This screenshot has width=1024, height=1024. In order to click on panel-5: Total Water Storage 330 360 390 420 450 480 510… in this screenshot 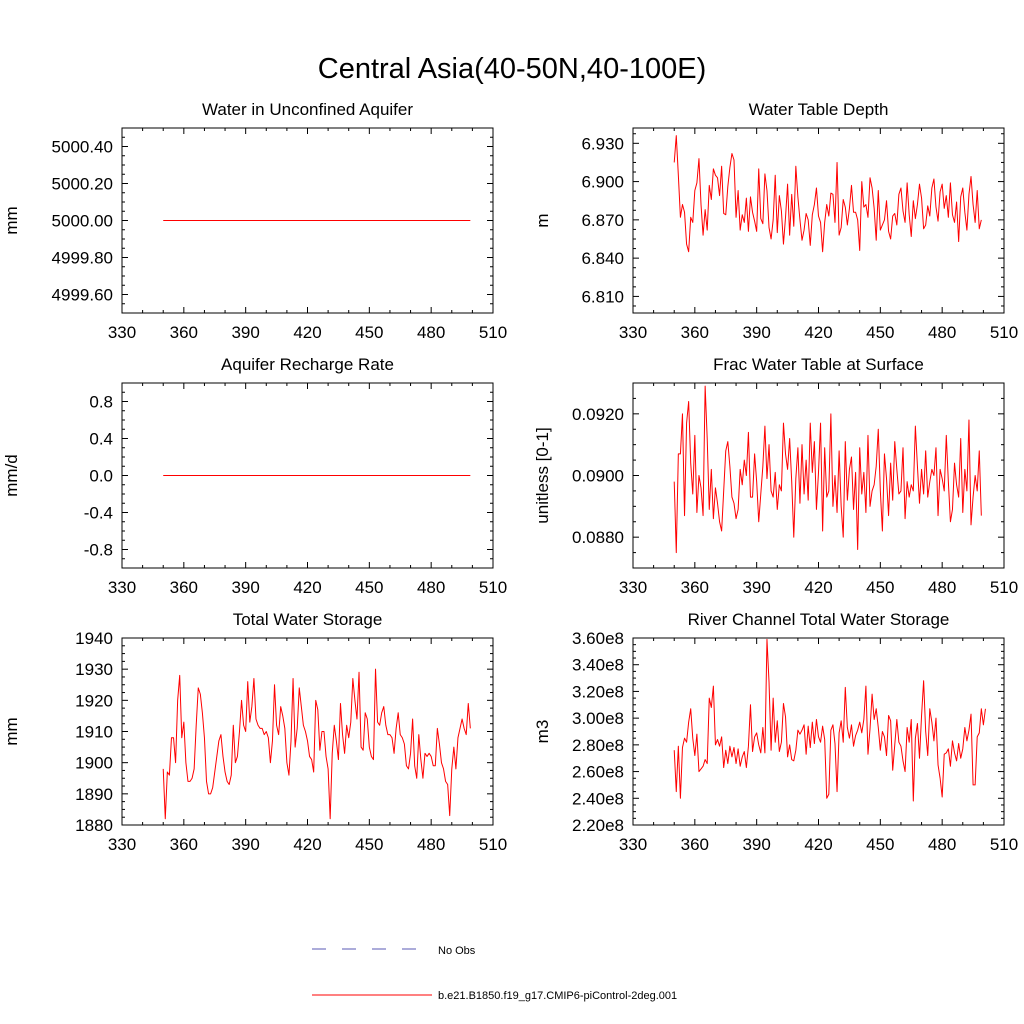, I will do `click(254, 732)`.